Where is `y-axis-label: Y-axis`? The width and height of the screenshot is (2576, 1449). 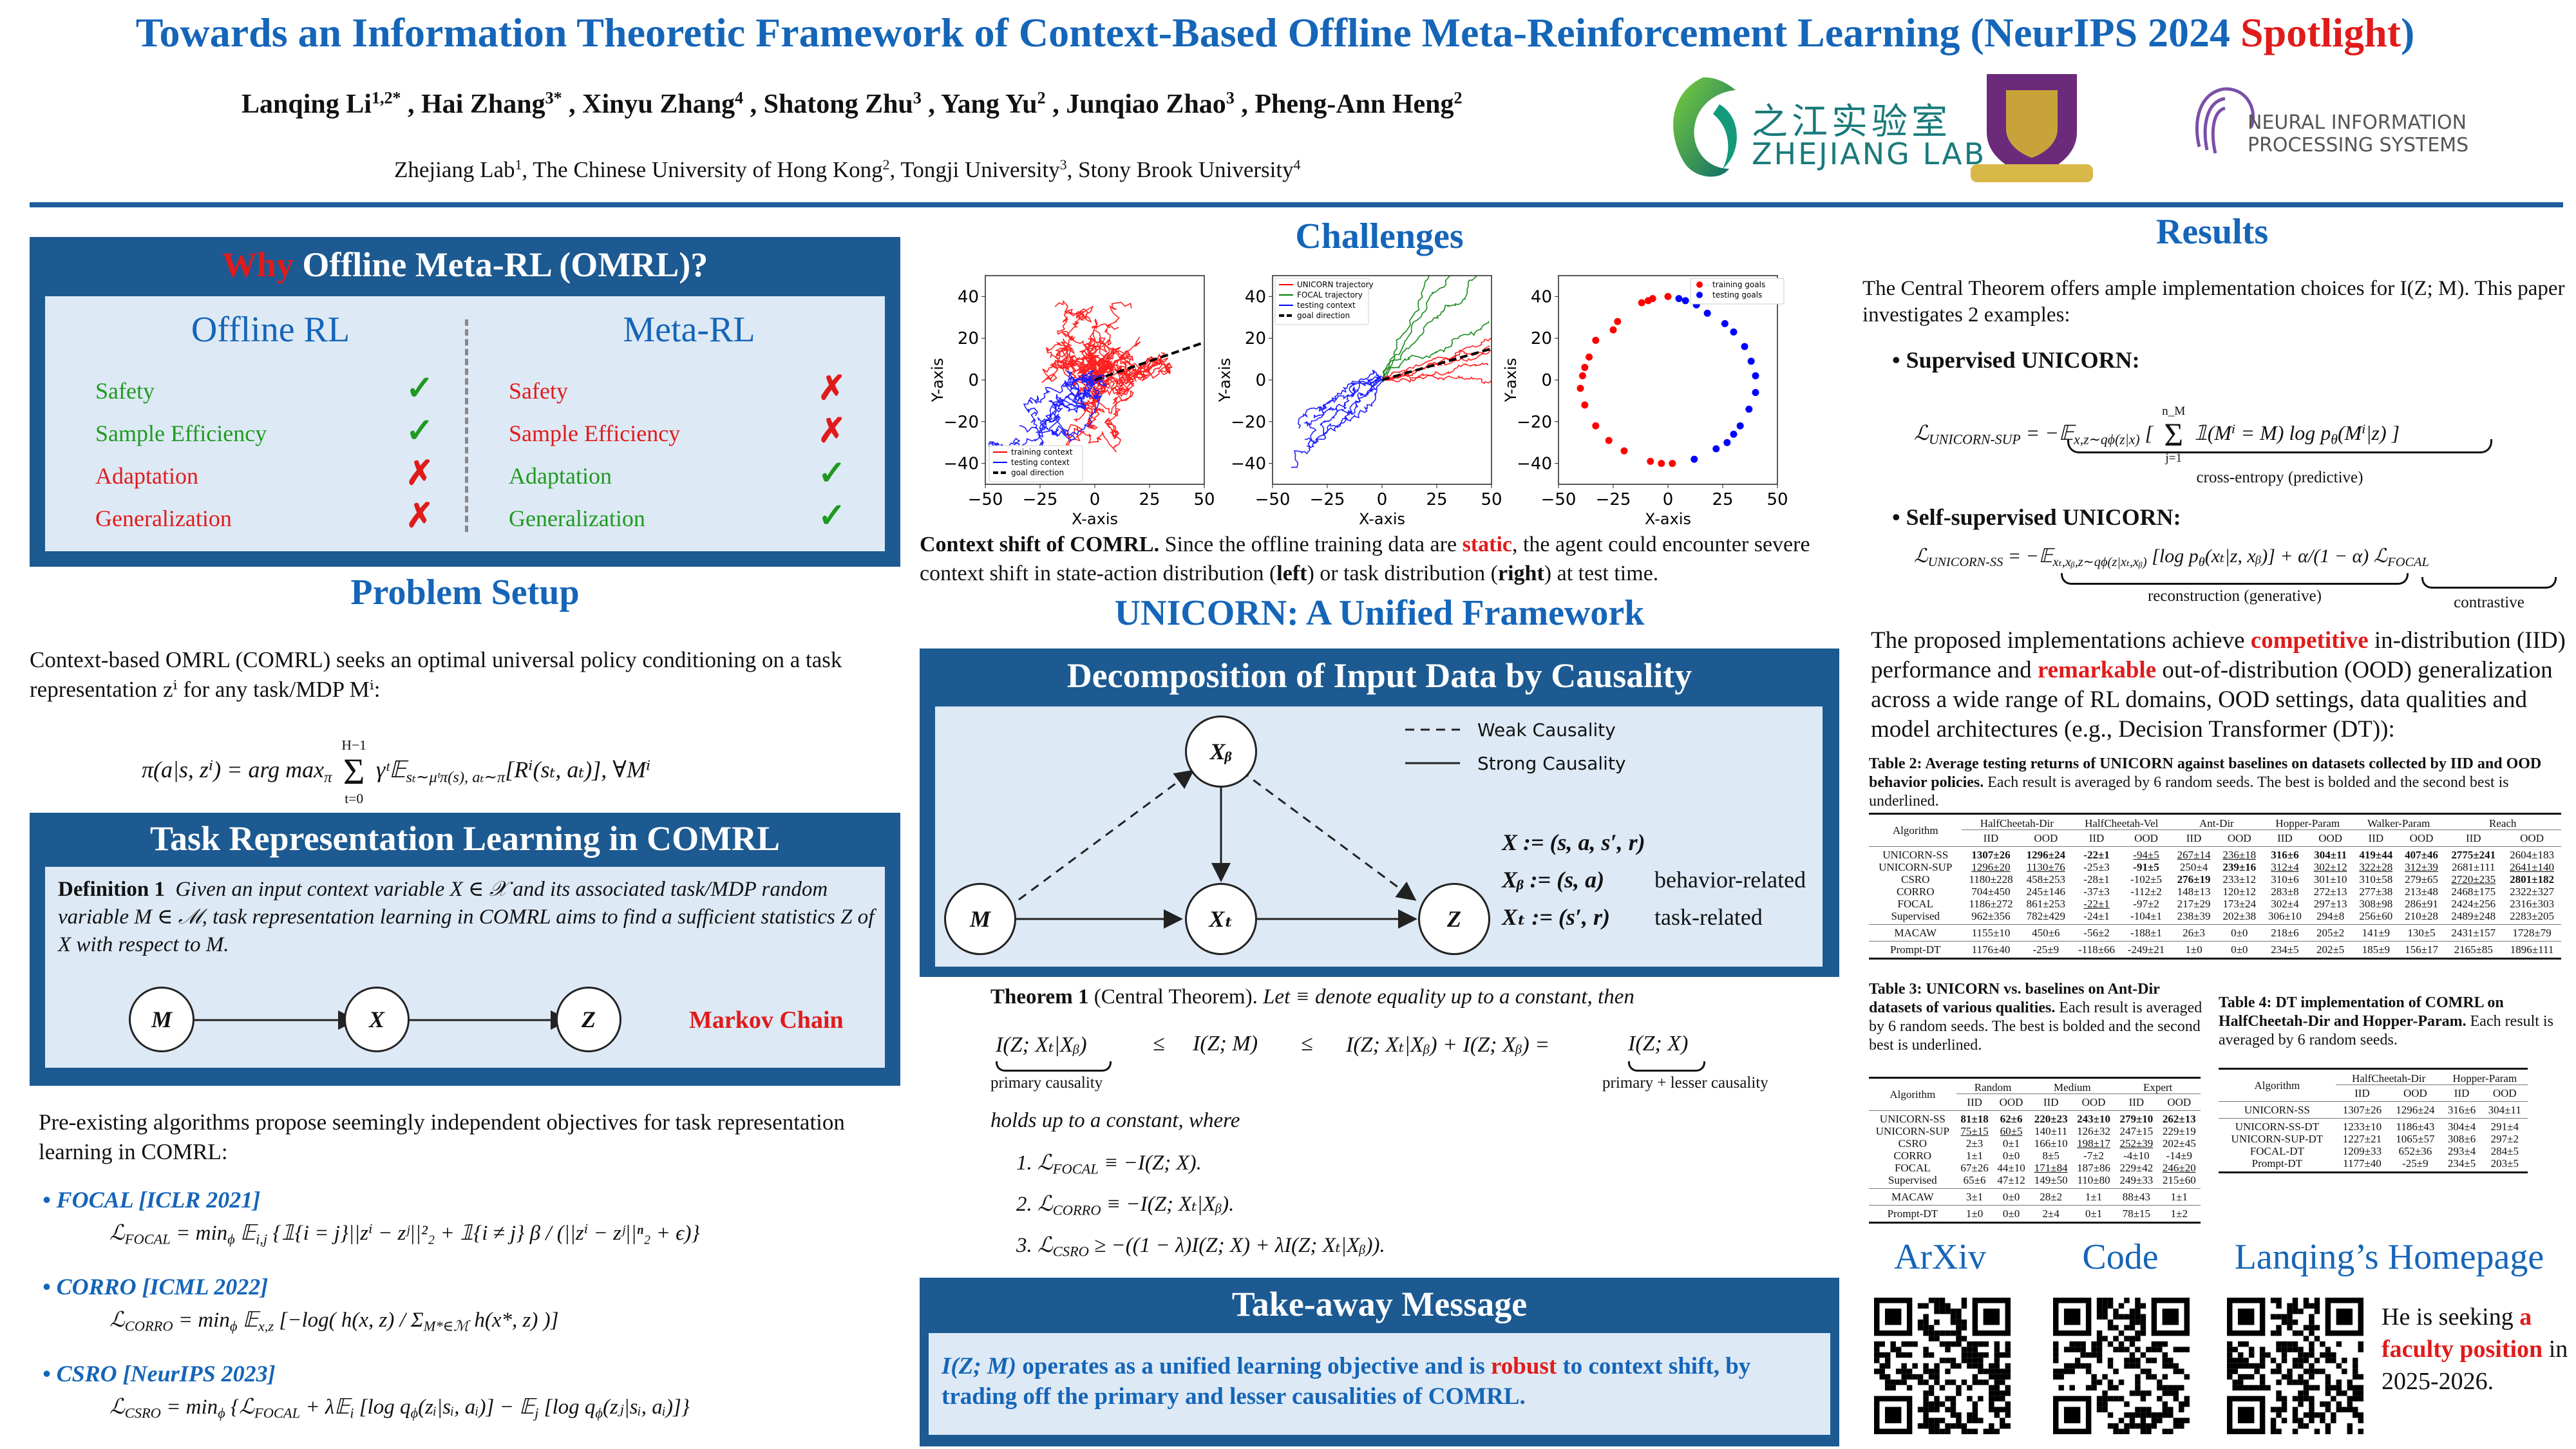 y-axis-label: Y-axis is located at coordinates (938, 381).